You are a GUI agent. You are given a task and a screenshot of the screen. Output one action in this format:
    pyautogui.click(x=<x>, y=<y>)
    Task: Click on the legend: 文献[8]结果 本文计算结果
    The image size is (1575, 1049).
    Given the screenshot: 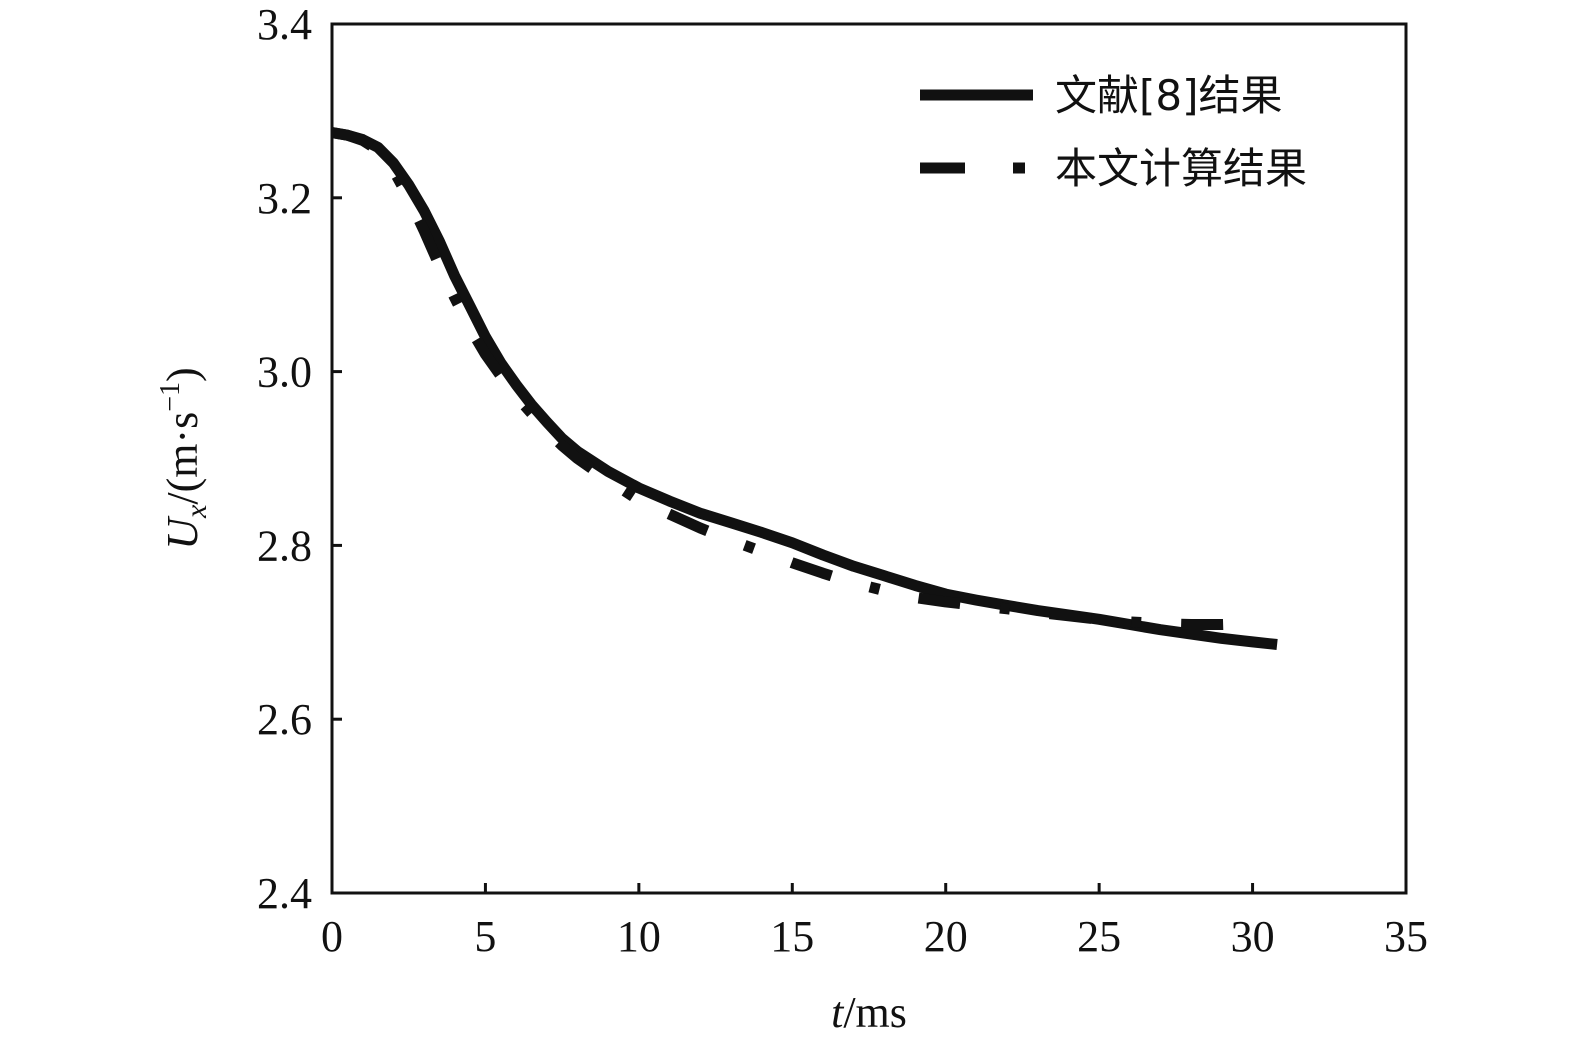 What is the action you would take?
    pyautogui.click(x=1113, y=132)
    